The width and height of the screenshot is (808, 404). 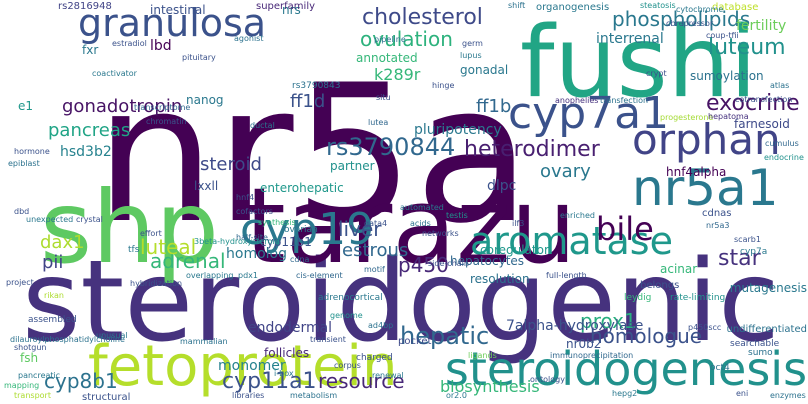 I want to click on word-eni: ad4bp, so click(x=380, y=325).